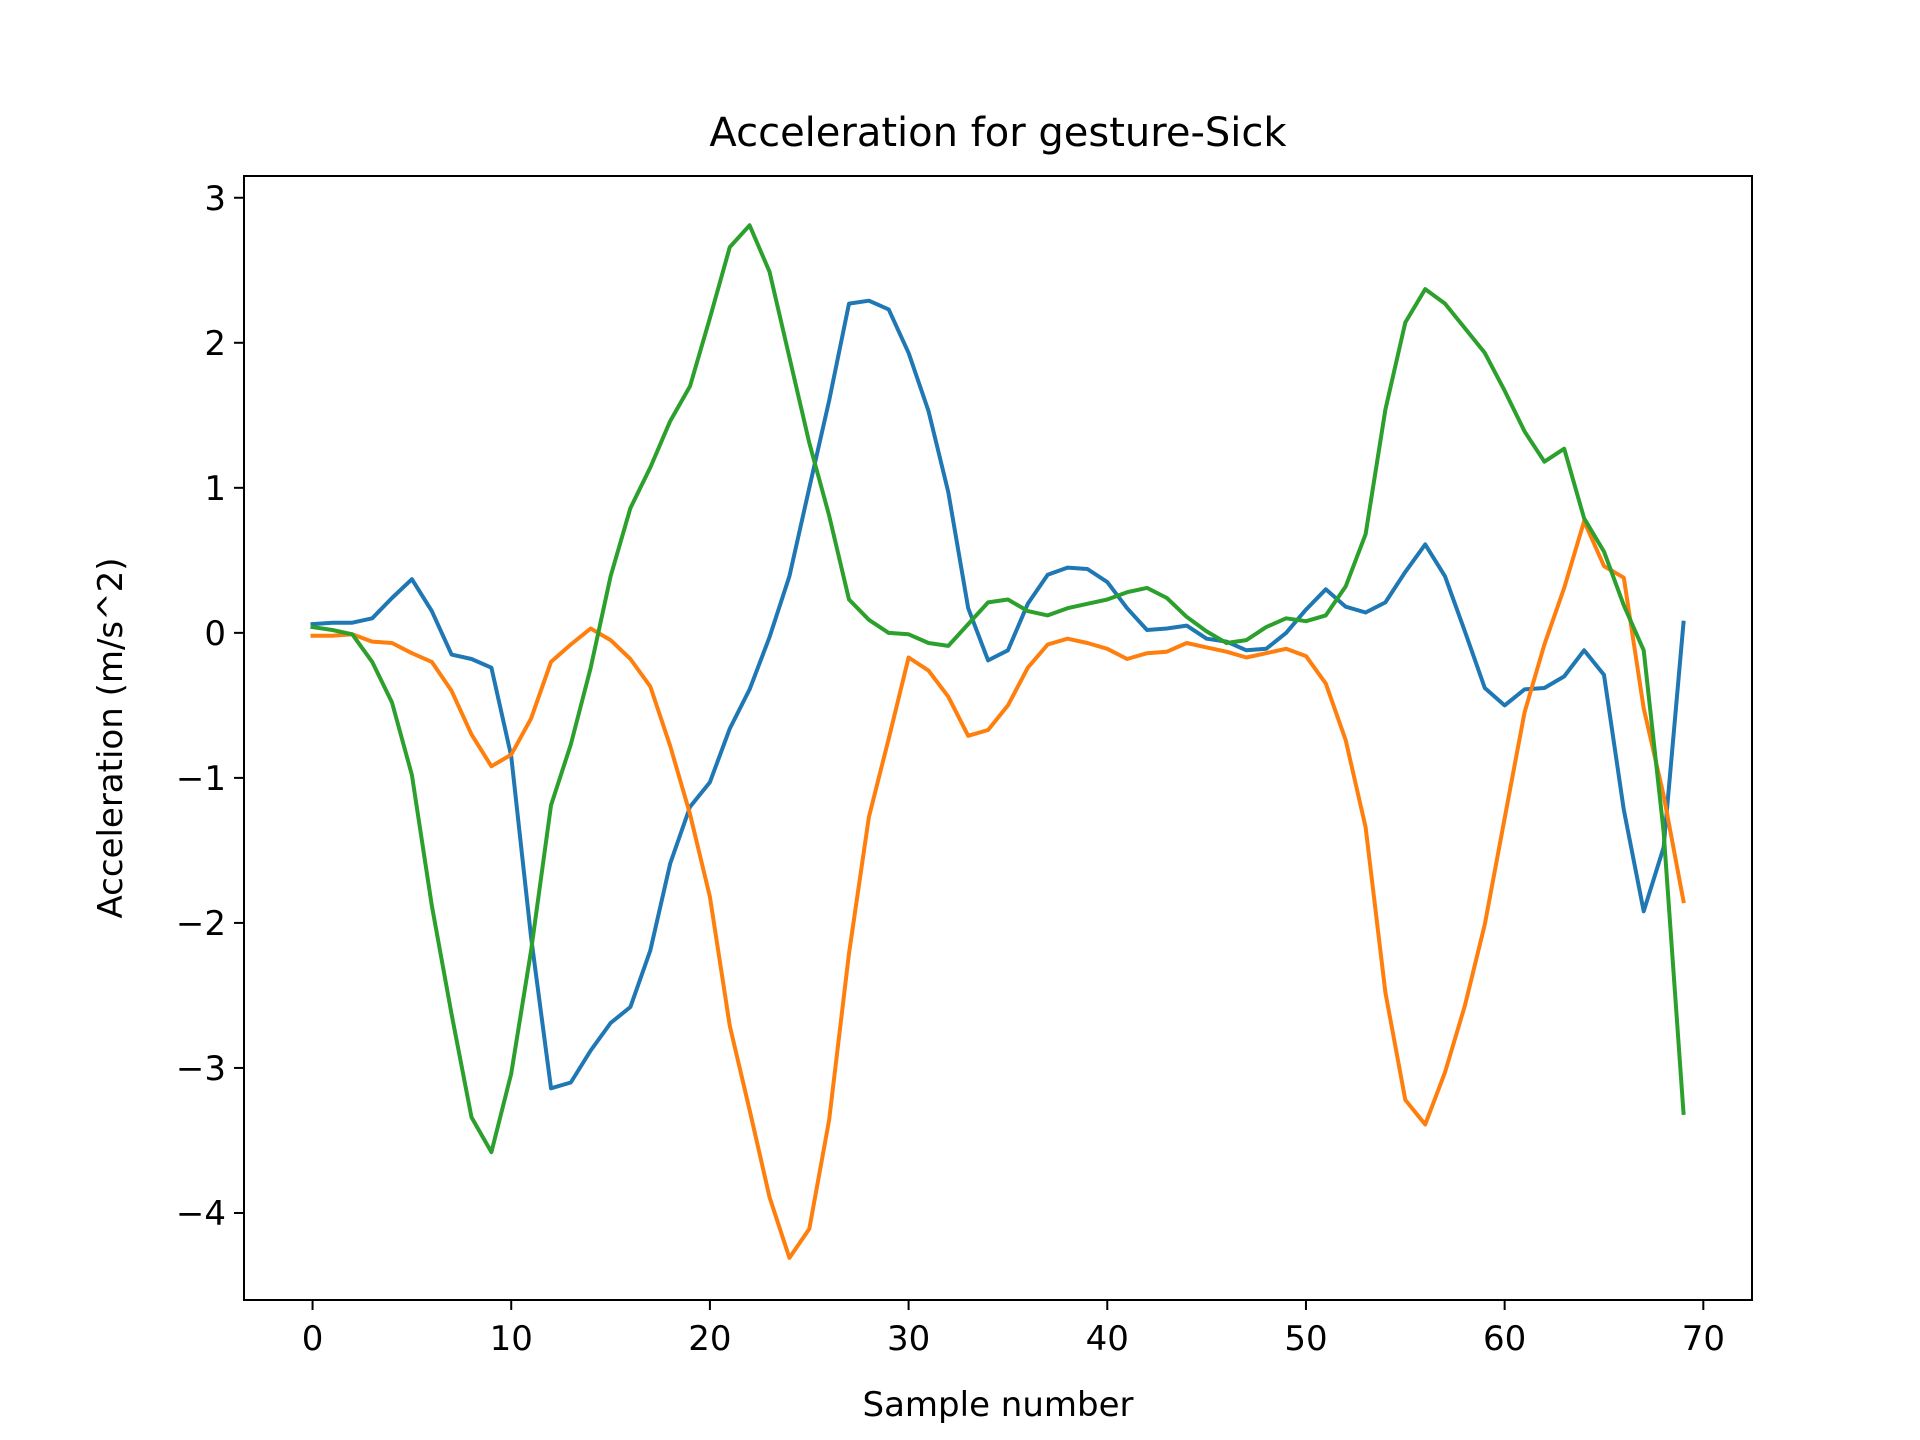 This screenshot has height=1440, width=1920. I want to click on y-tick-label: −4, so click(201, 1214).